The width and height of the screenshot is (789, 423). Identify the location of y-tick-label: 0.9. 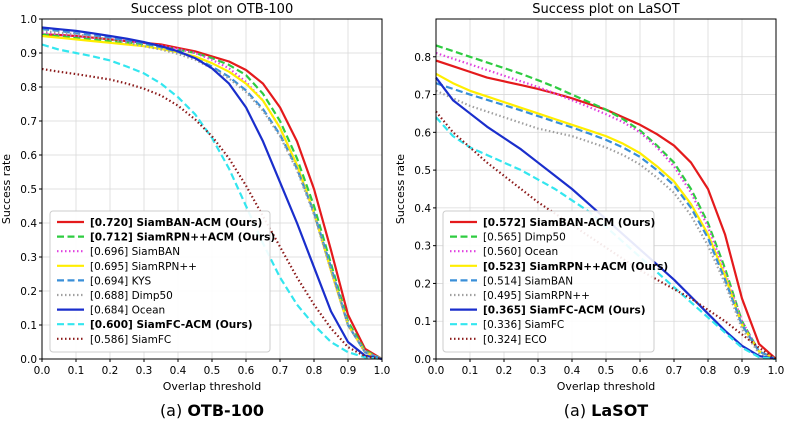
(28, 54).